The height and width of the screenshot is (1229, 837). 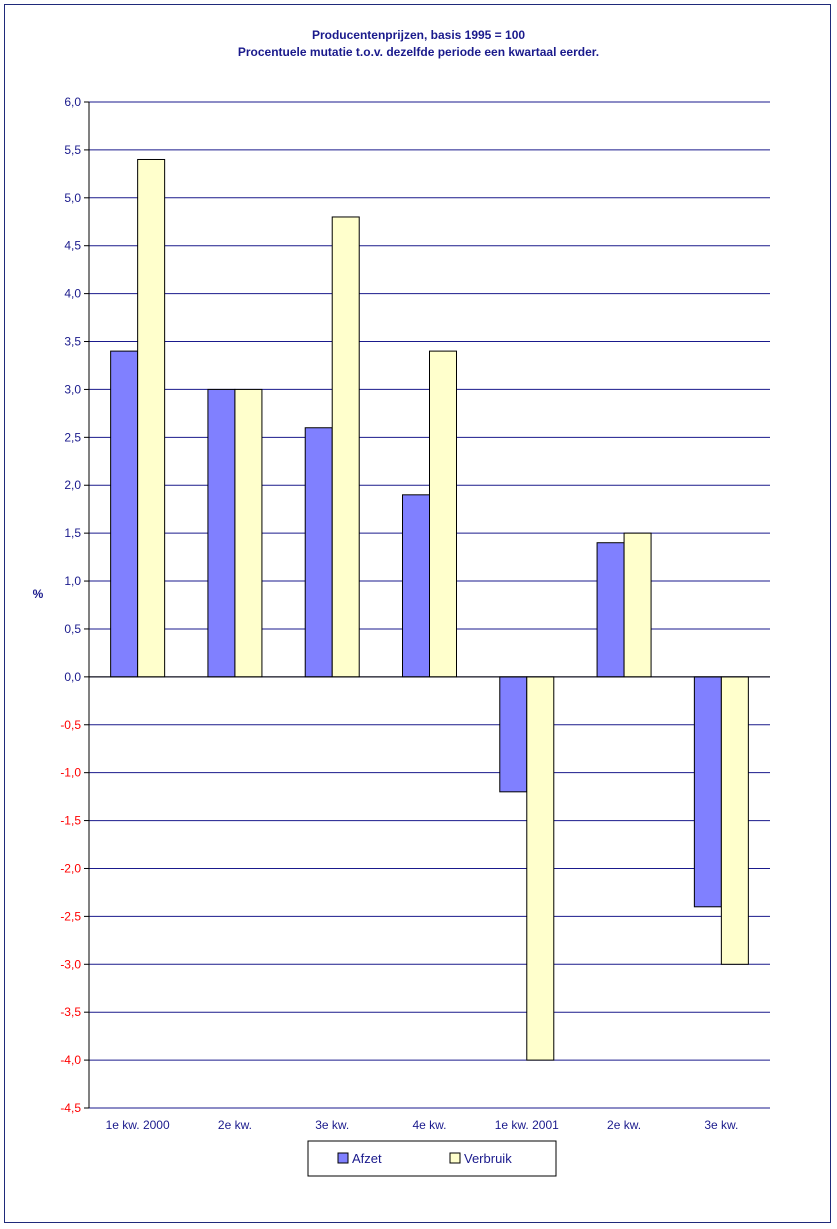 What do you see at coordinates (72, 533) in the screenshot?
I see `y-tick-label: 1,5` at bounding box center [72, 533].